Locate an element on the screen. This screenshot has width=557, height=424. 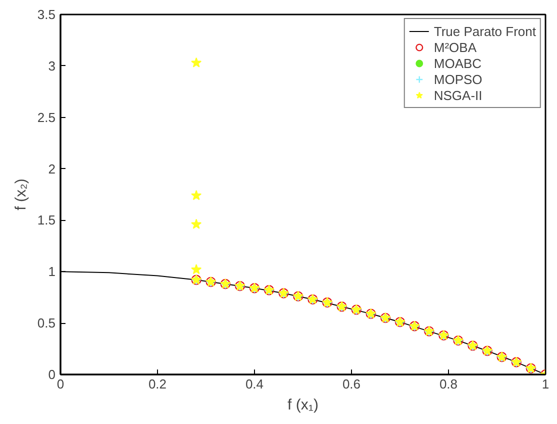
y-tick-label: 3.5 is located at coordinates (46, 14).